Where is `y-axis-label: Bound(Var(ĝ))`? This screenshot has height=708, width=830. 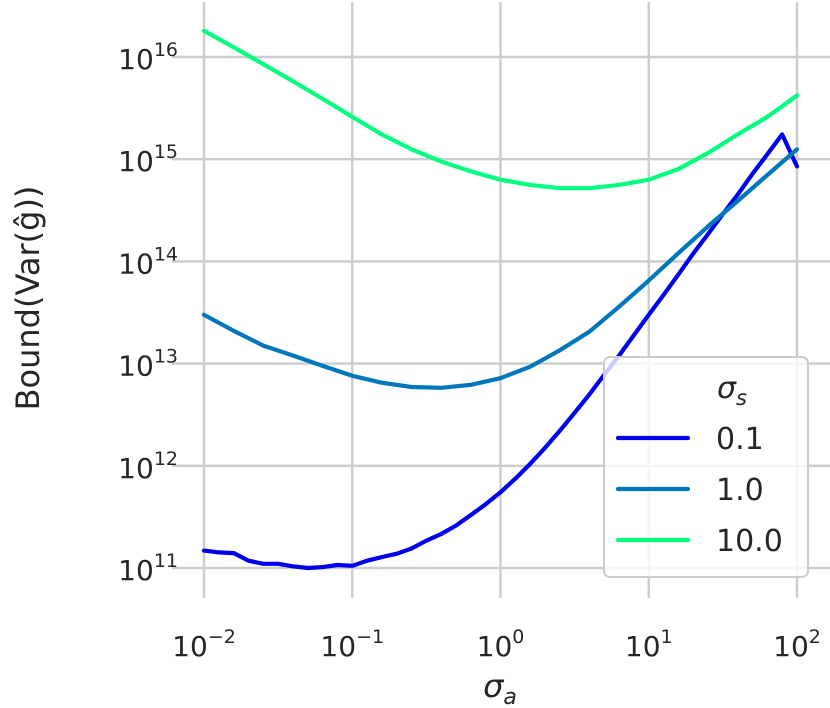 y-axis-label: Bound(Var(ĝ)) is located at coordinates (28, 298).